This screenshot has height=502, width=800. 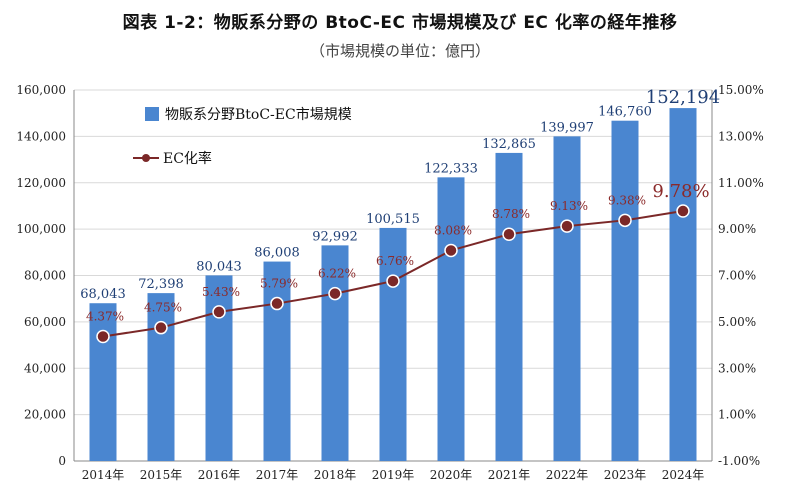 I want to click on y-right-tick-label: 15.00%, so click(x=741, y=90).